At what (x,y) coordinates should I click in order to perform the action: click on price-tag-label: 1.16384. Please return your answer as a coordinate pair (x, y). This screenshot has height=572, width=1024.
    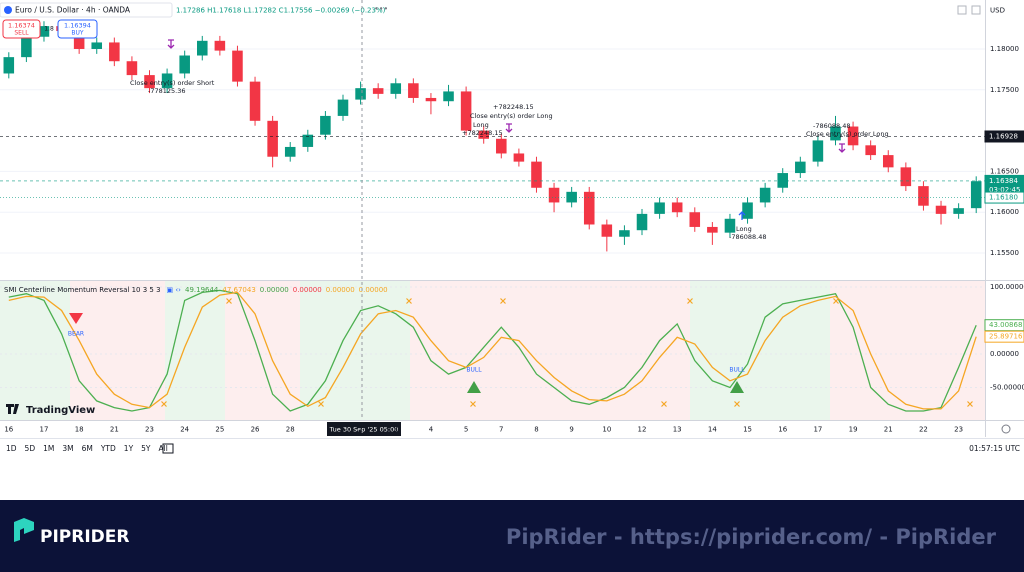
    Looking at the image, I should click on (1003, 181).